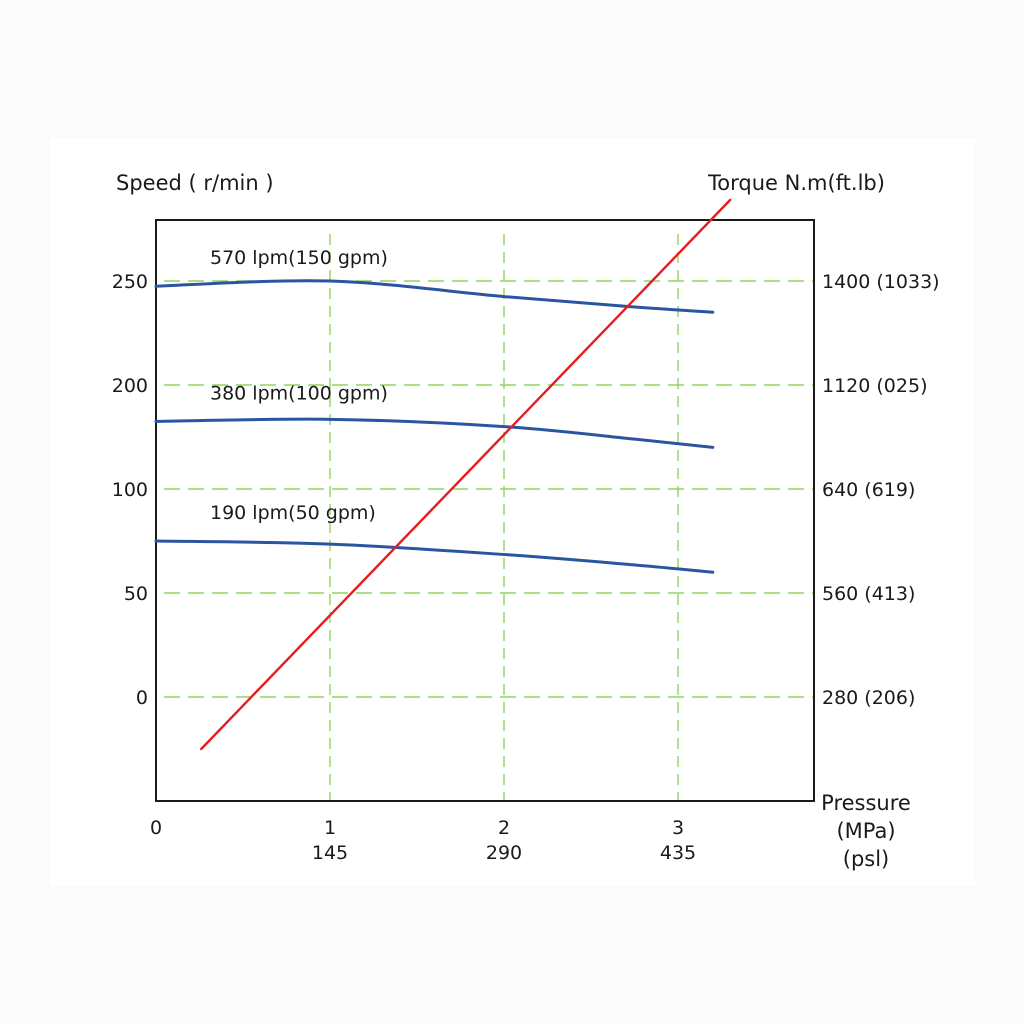  Describe the element at coordinates (678, 828) in the screenshot. I see `x-tick-label-mpa: 3` at that location.